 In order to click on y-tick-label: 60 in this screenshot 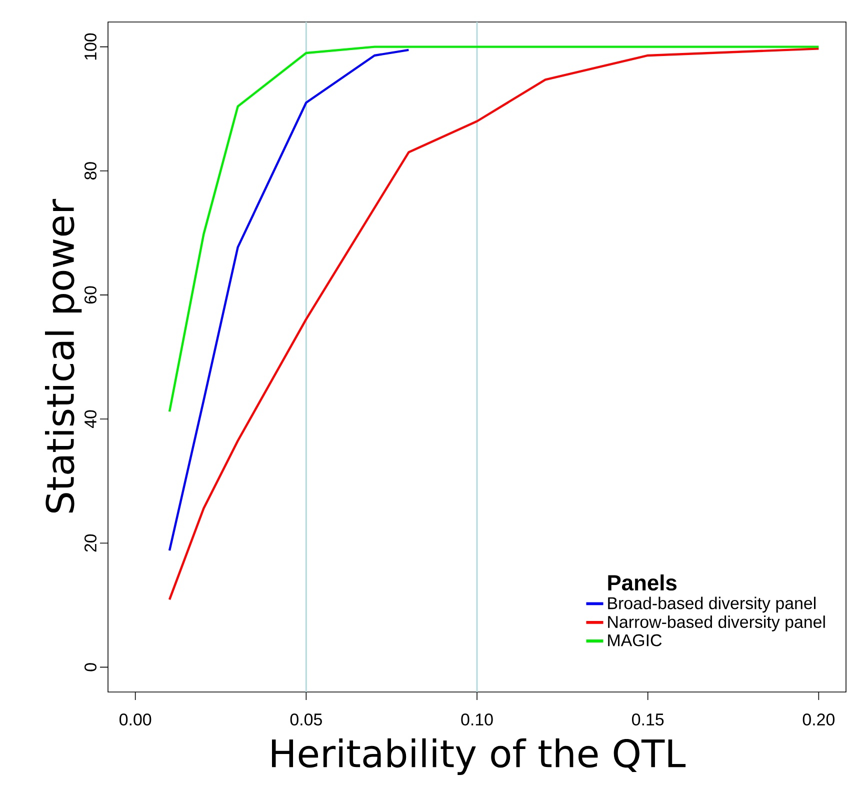, I will do `click(90, 295)`.